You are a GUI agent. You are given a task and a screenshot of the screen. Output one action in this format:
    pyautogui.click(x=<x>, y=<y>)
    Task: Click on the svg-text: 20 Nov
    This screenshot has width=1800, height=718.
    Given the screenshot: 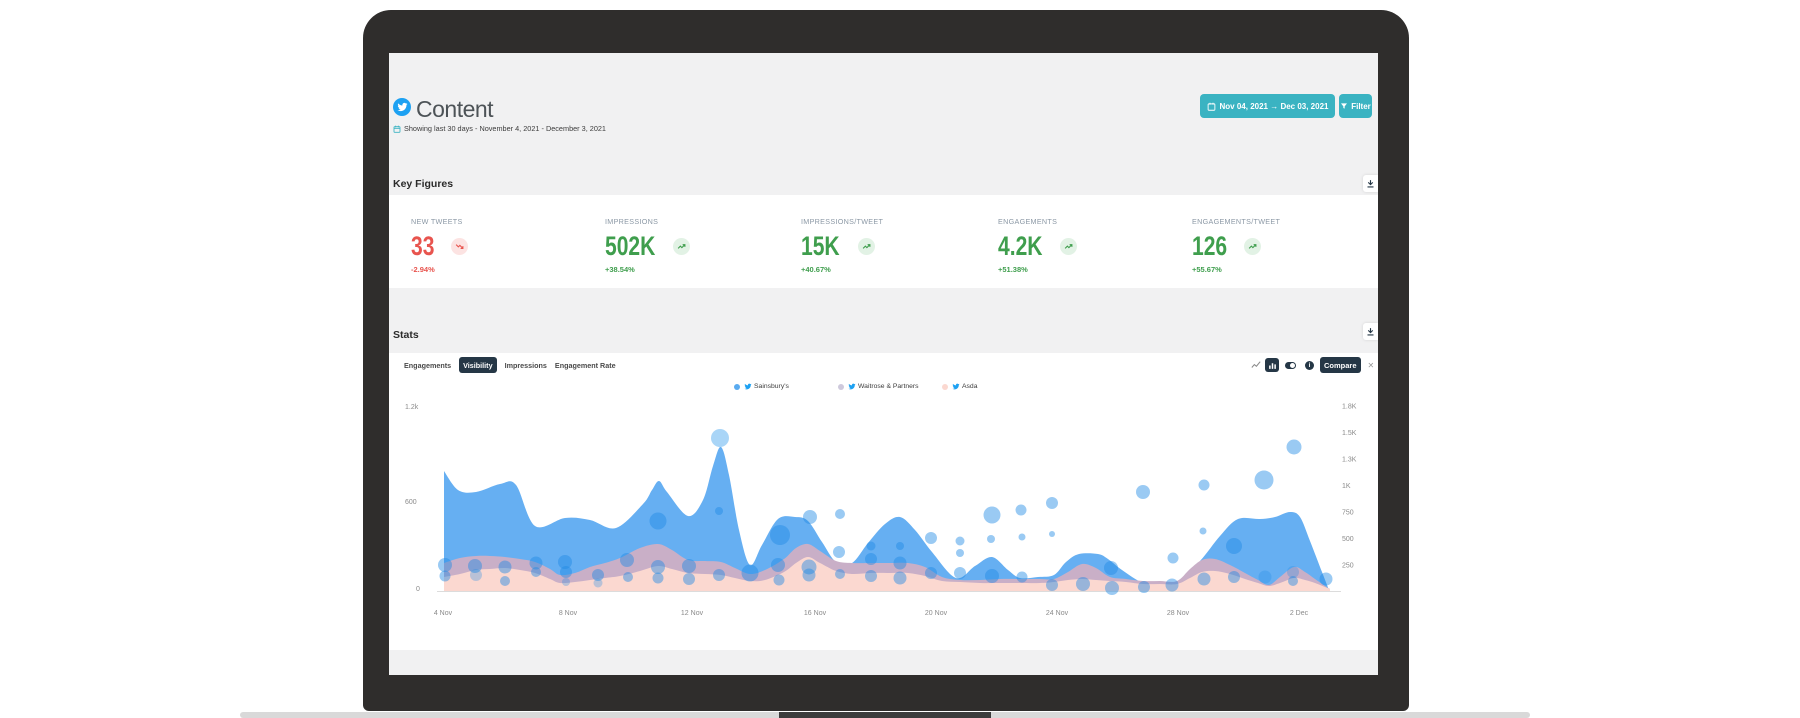 What is the action you would take?
    pyautogui.click(x=936, y=613)
    